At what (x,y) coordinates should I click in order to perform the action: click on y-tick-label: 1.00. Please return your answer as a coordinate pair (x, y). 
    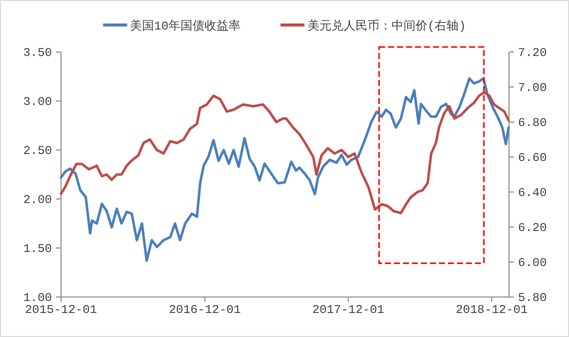
    Looking at the image, I should click on (37, 298).